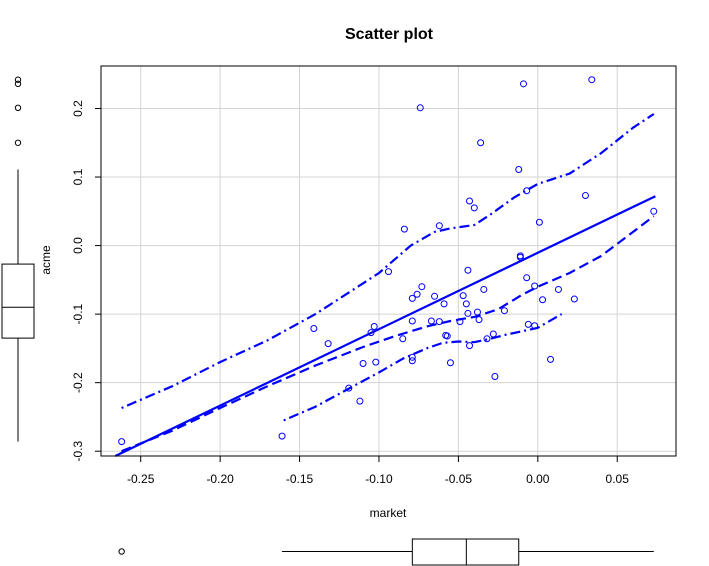 The image size is (709, 566). Describe the element at coordinates (18, 301) in the screenshot. I see `y-box-iqr` at that location.